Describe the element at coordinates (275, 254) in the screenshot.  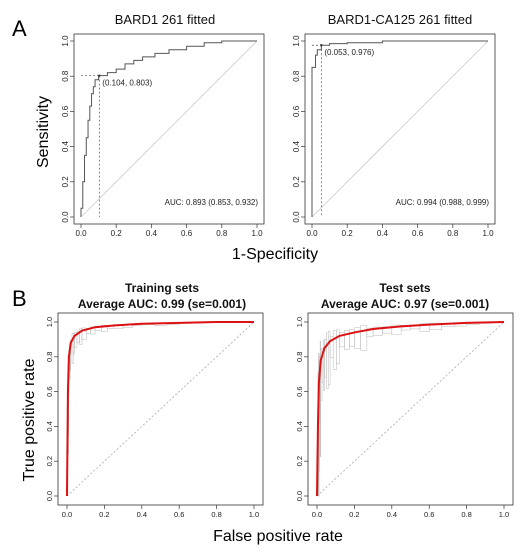
I see `panel-a-x-axis-label: 1-Specificity` at that location.